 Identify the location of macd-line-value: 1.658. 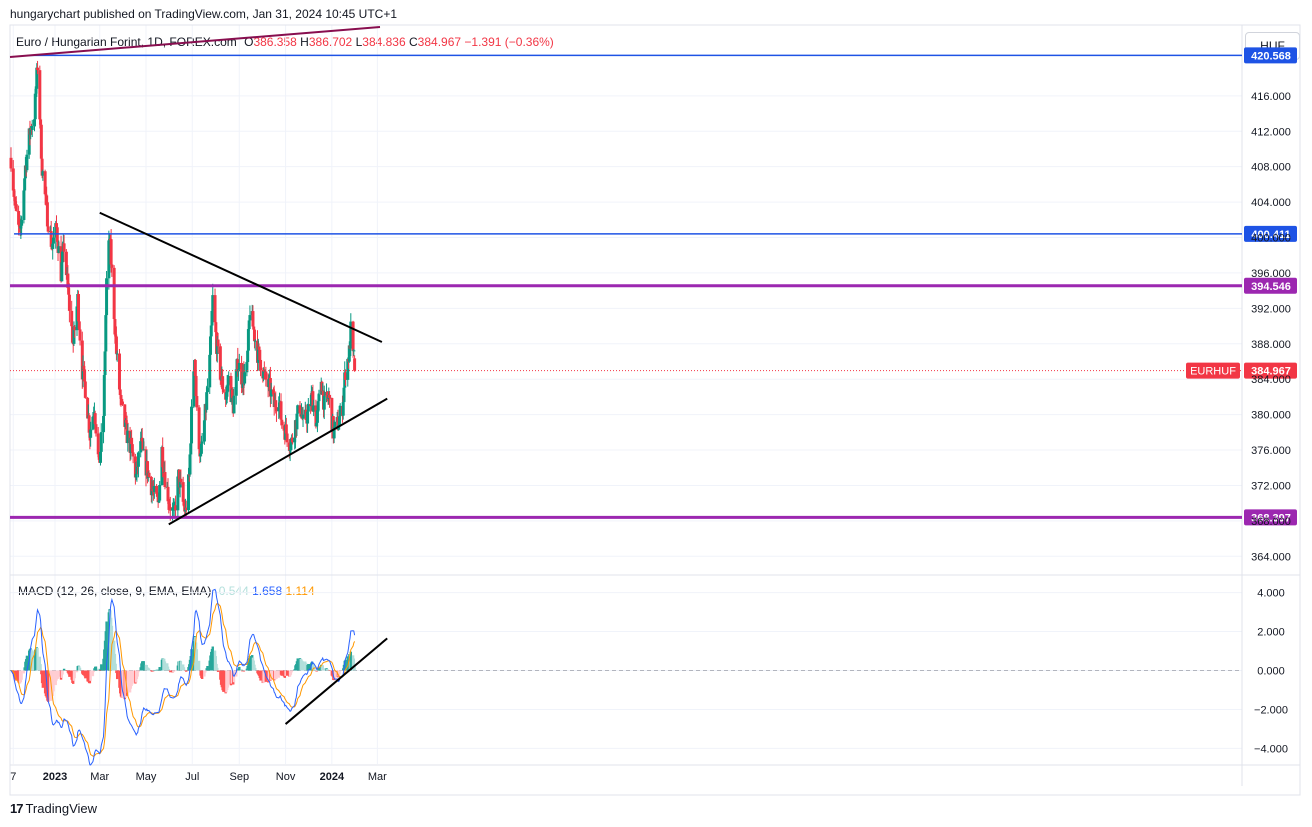
(267, 591).